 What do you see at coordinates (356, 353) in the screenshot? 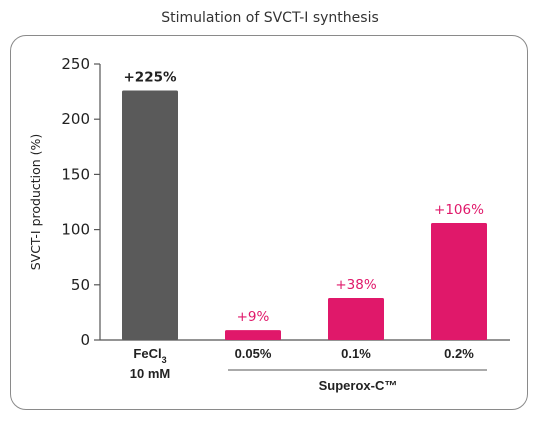
I see `category-label-2: 0.1%` at bounding box center [356, 353].